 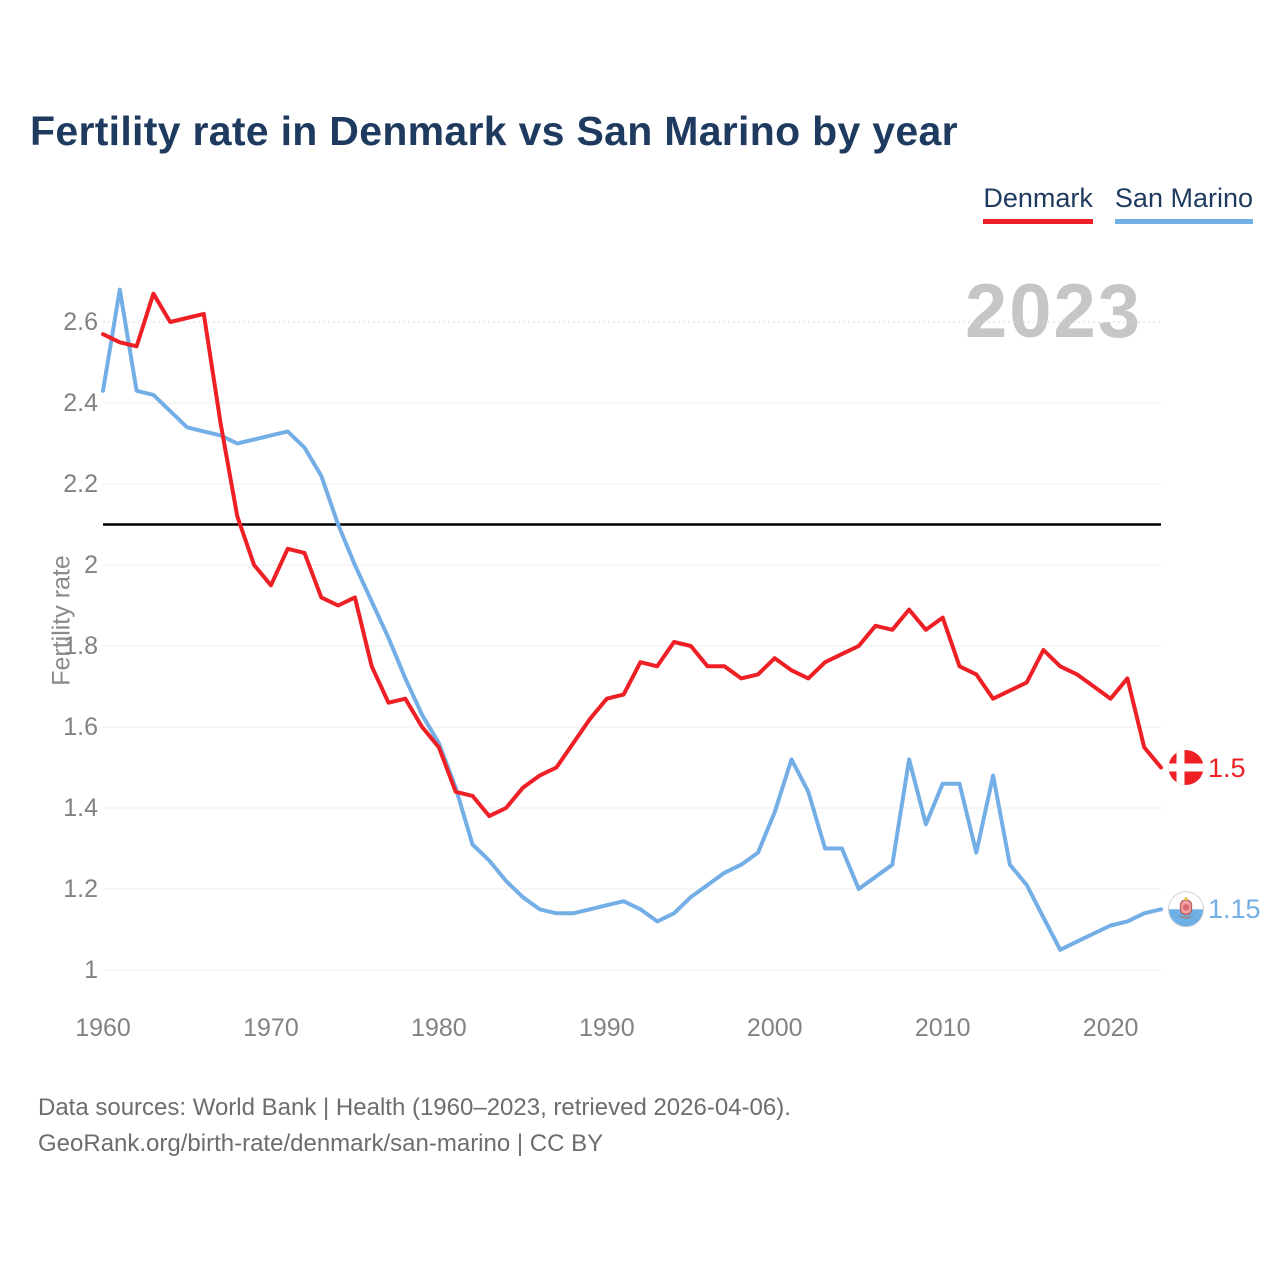 I want to click on san-marino-flag-icon, so click(x=1186, y=909).